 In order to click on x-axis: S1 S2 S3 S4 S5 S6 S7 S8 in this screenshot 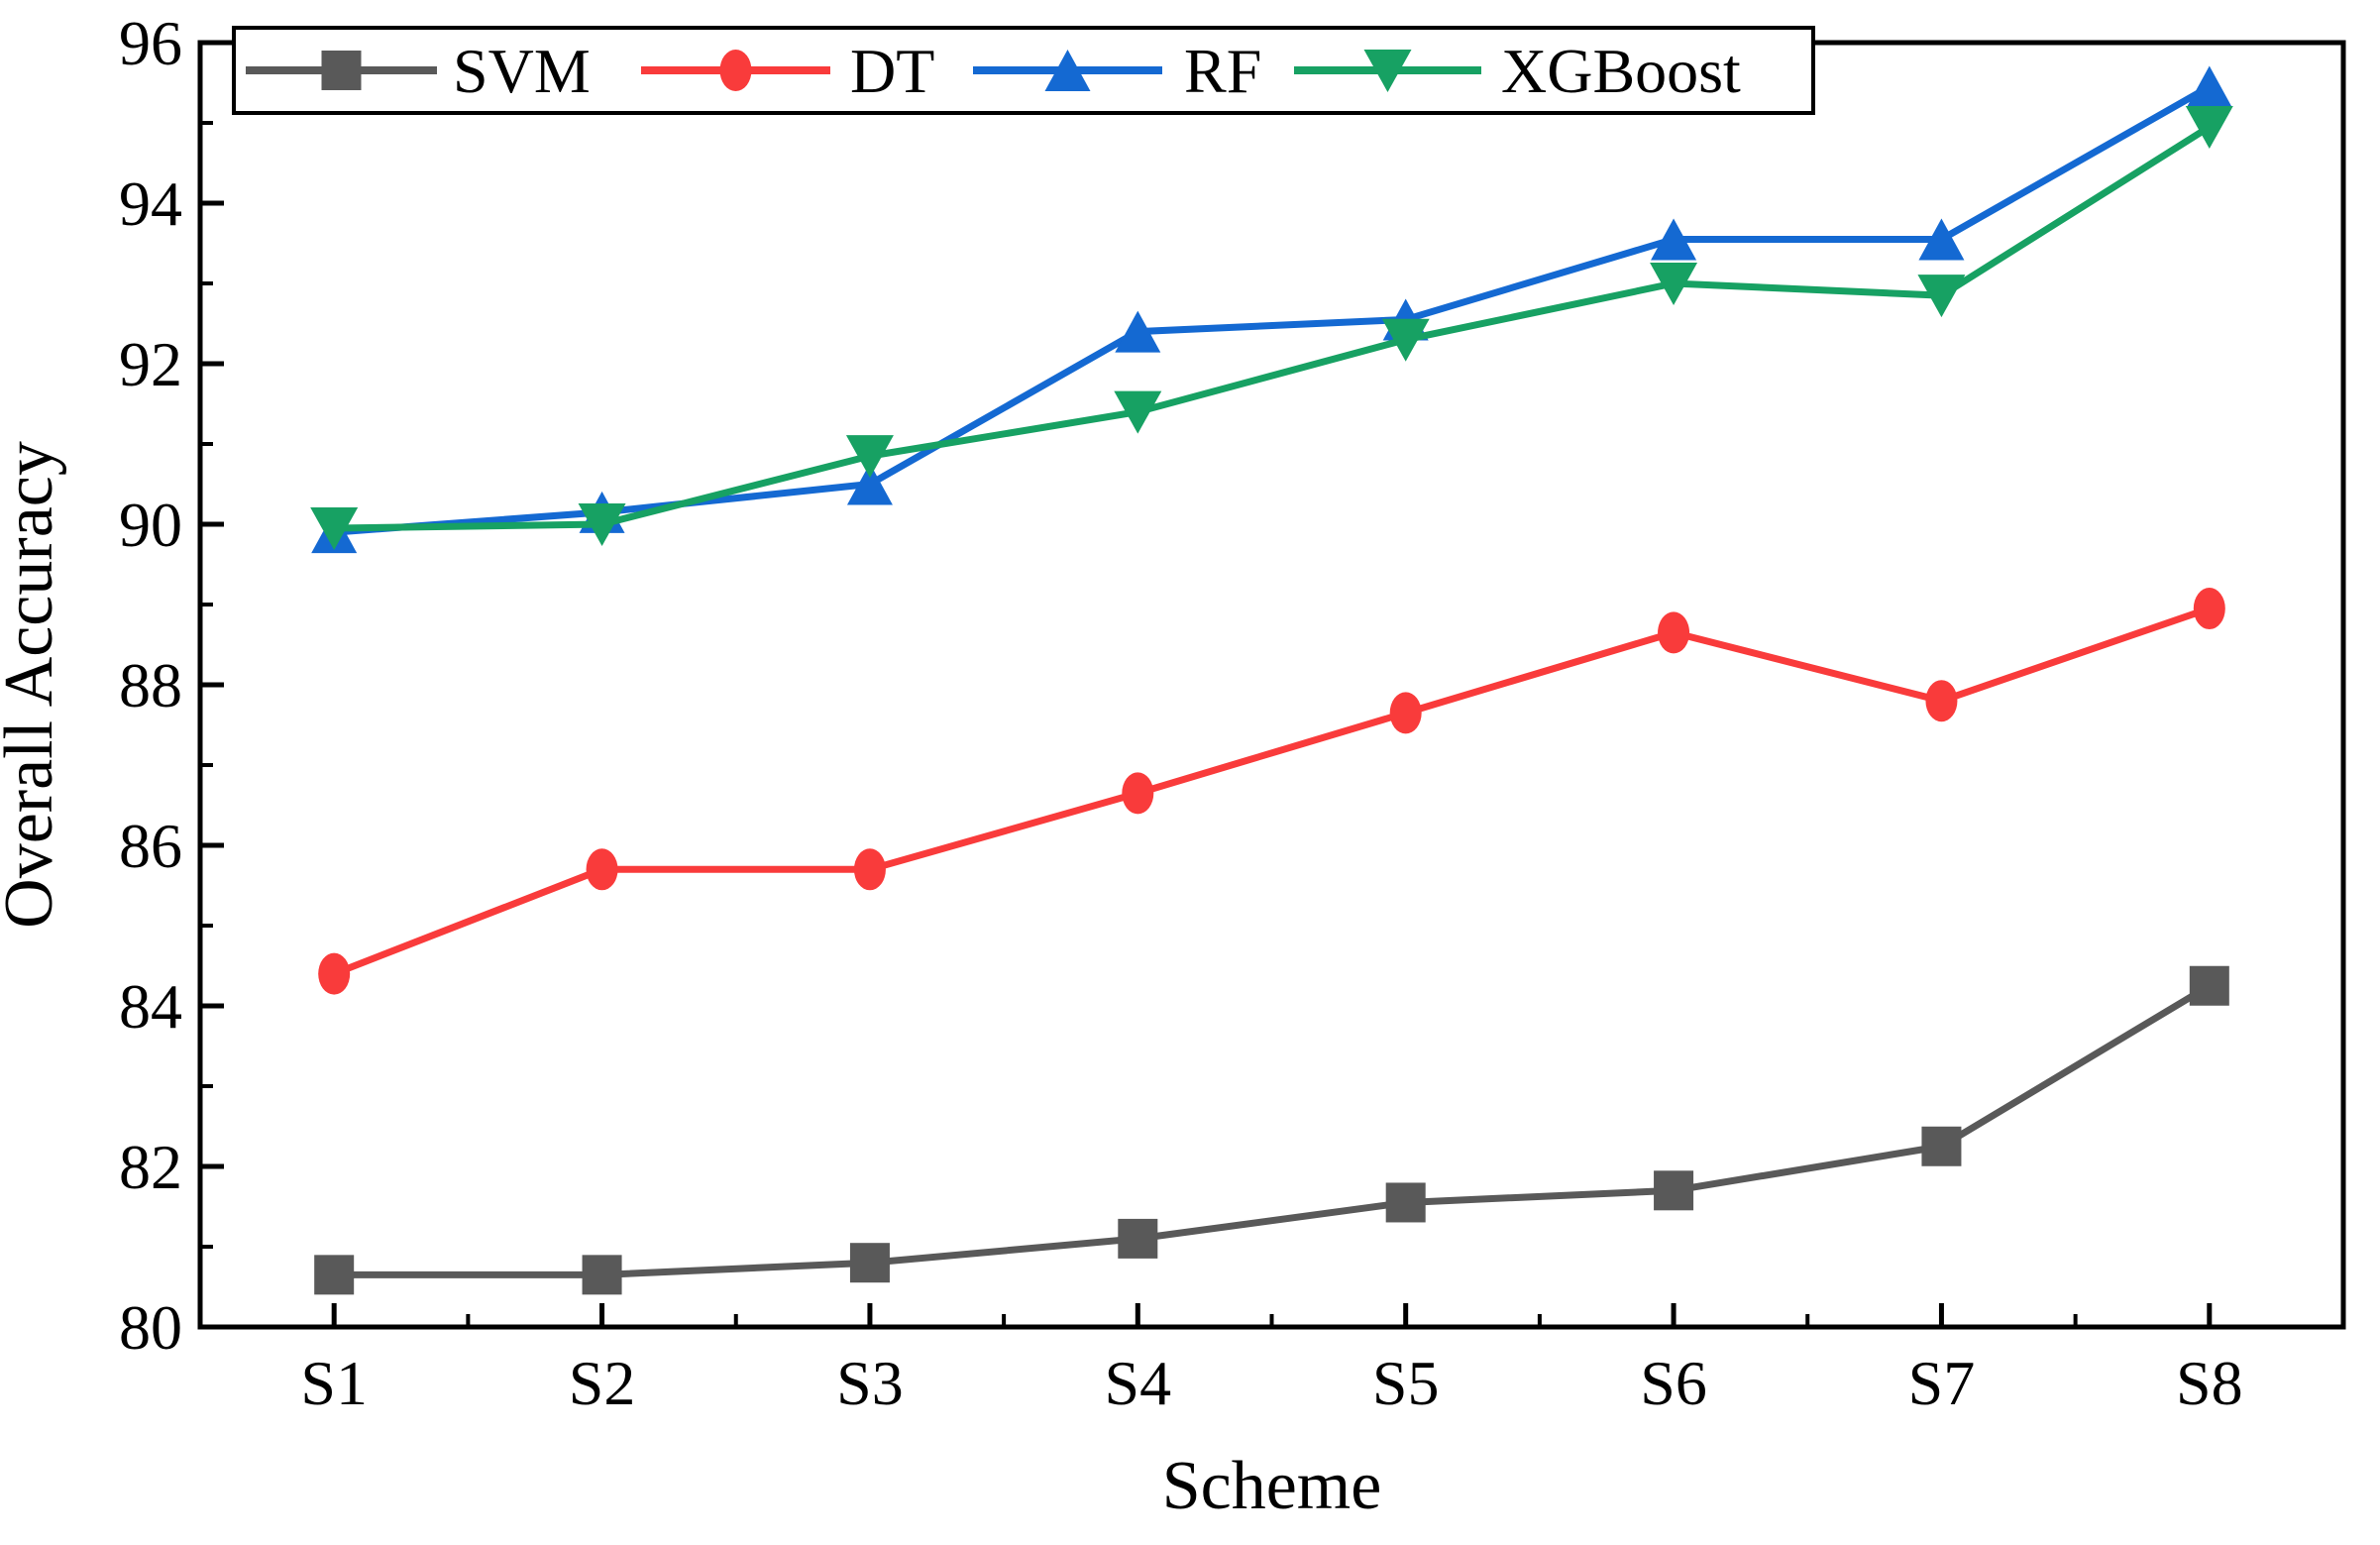, I will do `click(1271, 1360)`.